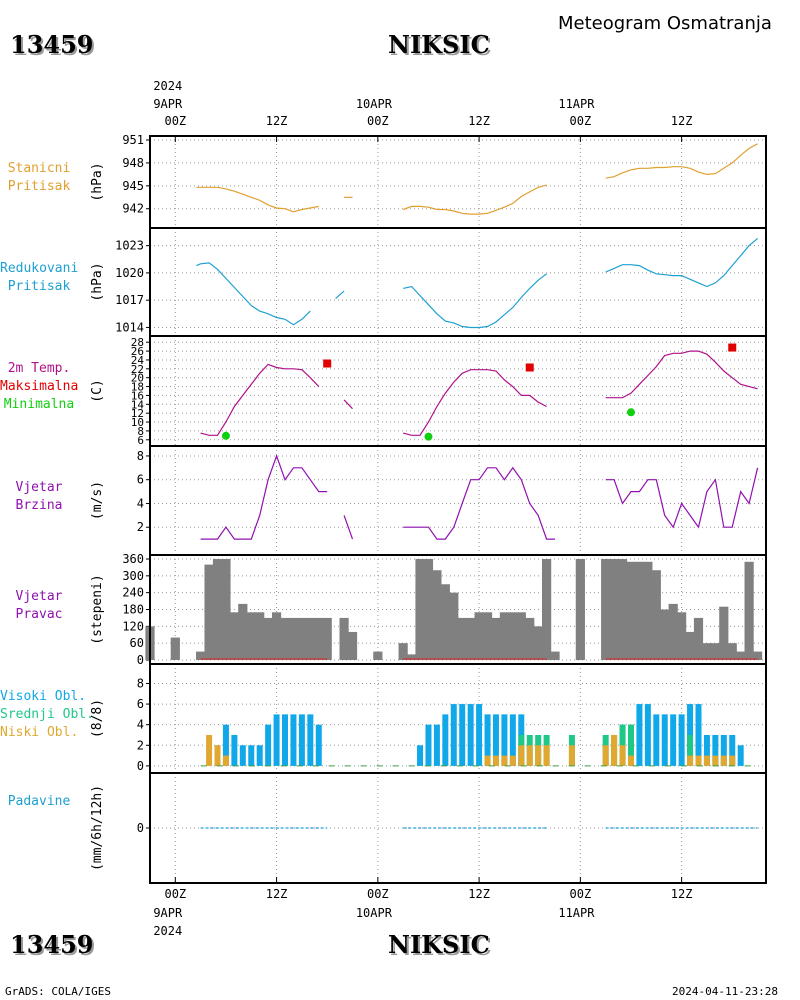 The image size is (800, 1000). Describe the element at coordinates (133, 140) in the screenshot. I see `y-tick-label: 951` at that location.